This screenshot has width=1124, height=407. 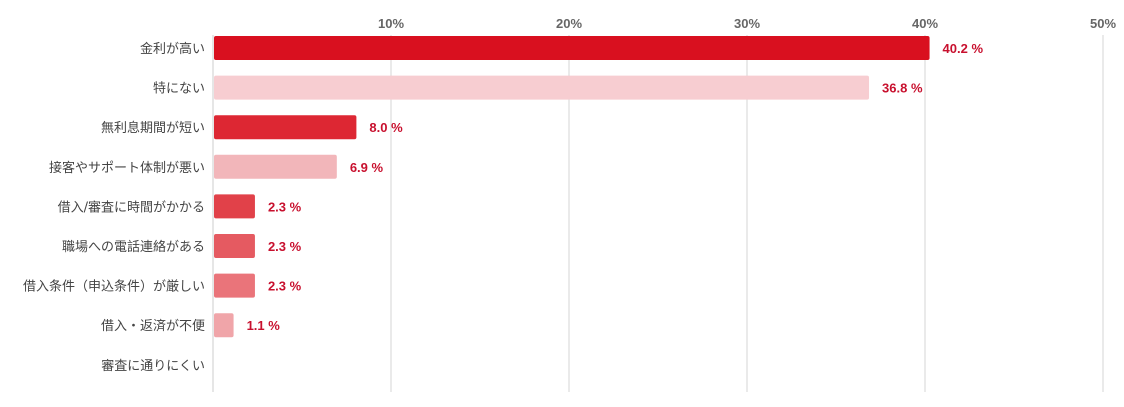 I want to click on x-tick-label: 50%, so click(x=1103, y=23).